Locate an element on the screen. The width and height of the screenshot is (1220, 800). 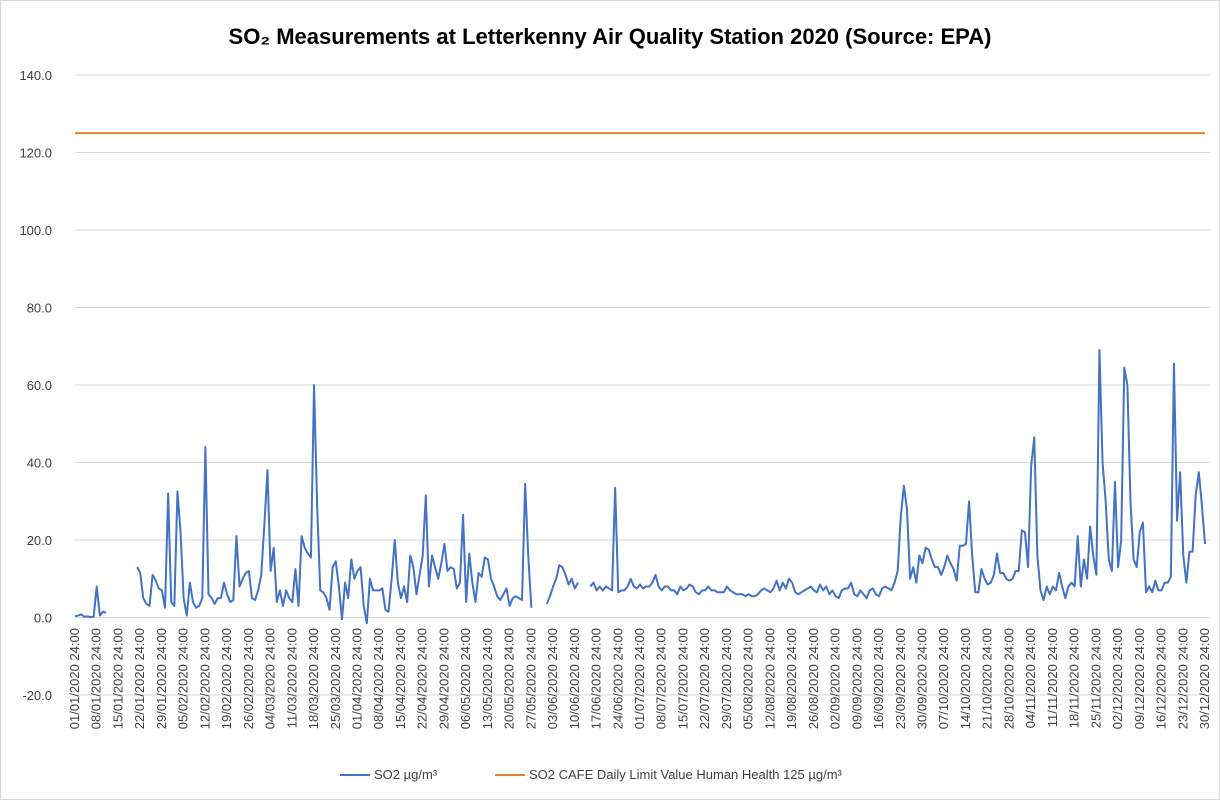
x-tick-label: 27/05/2020 24:00 is located at coordinates (530, 678).